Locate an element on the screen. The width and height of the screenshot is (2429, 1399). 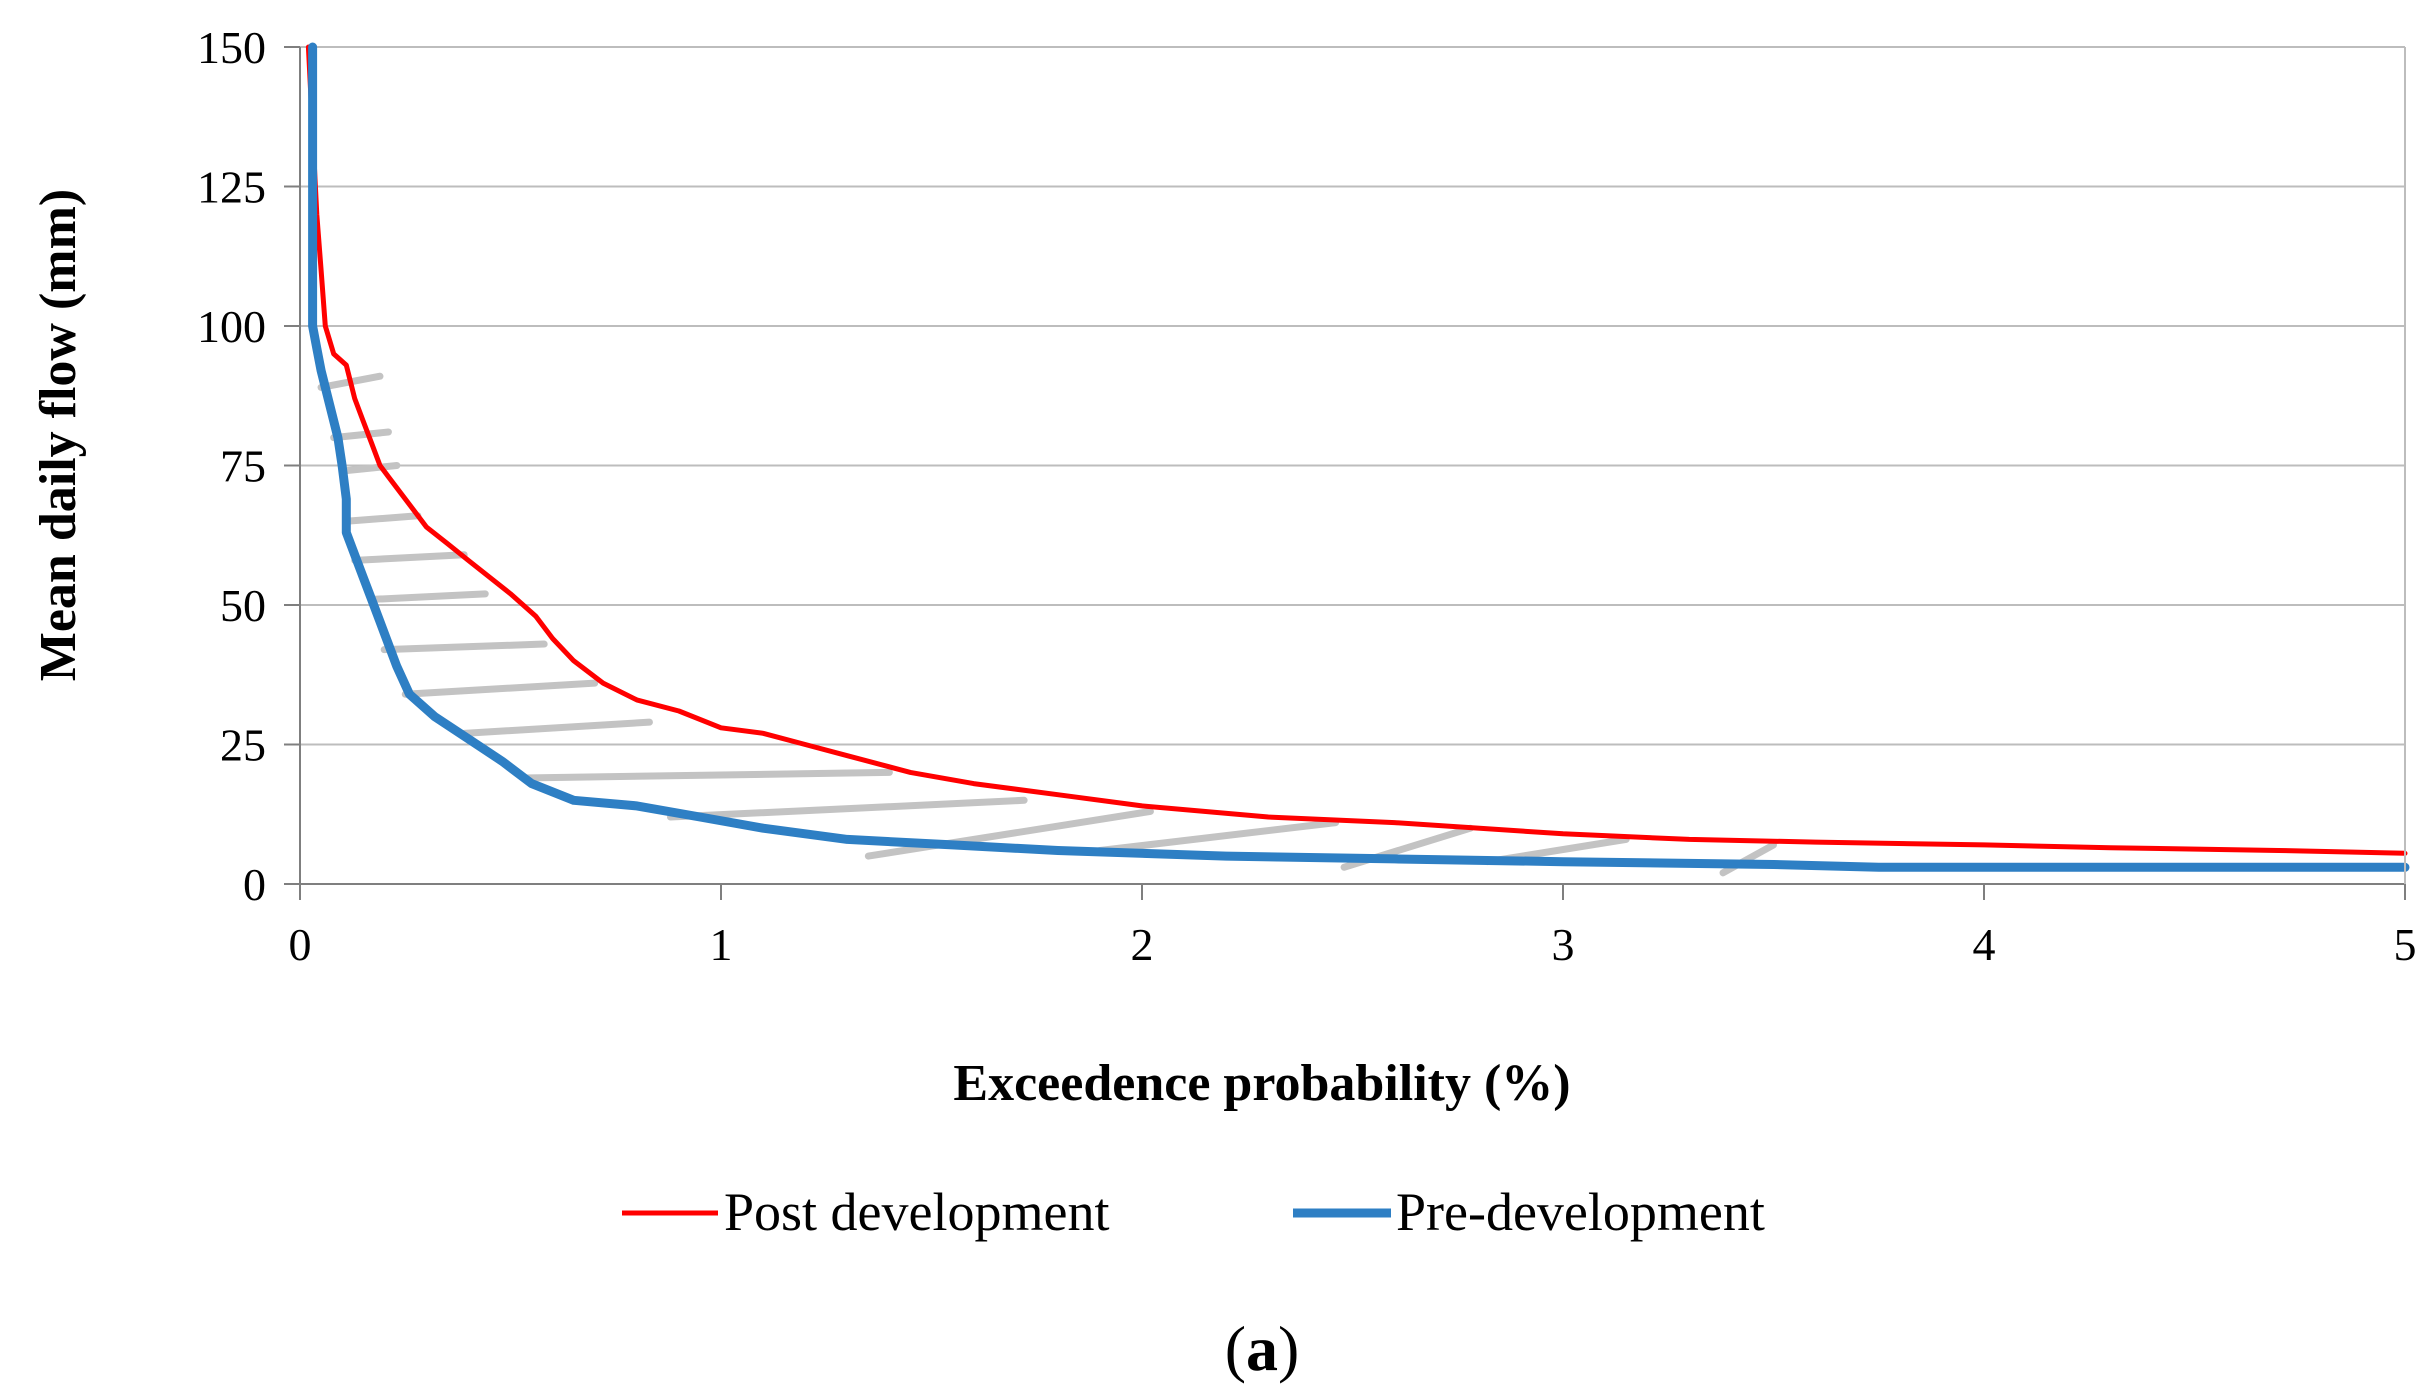
x-tick-label-2: 2 is located at coordinates (1142, 944).